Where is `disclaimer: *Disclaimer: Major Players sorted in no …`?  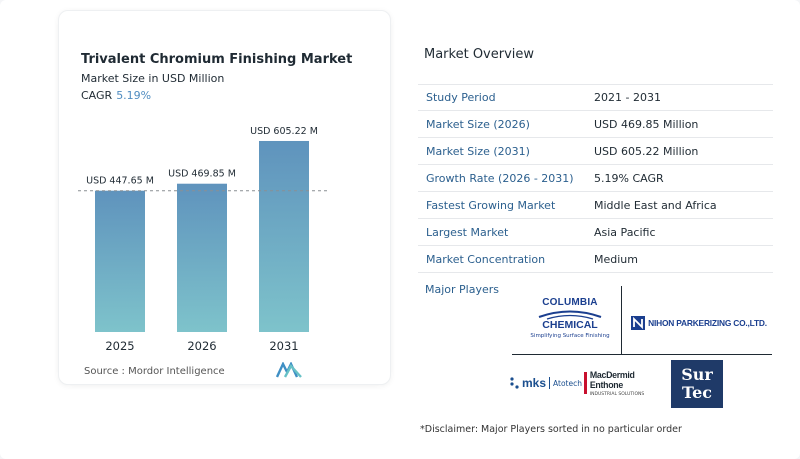 disclaimer: *Disclaimer: Major Players sorted in no … is located at coordinates (551, 429).